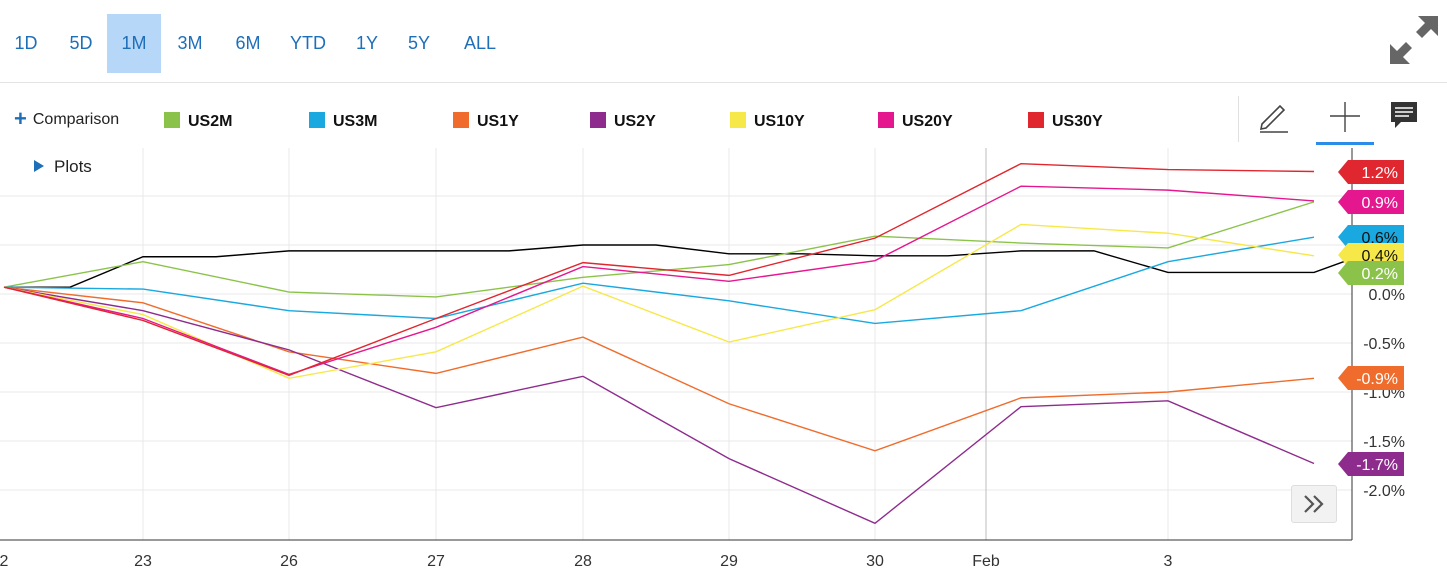 Image resolution: width=1447 pixels, height=583 pixels. What do you see at coordinates (190, 43) in the screenshot?
I see `range-button-3m: 3M` at bounding box center [190, 43].